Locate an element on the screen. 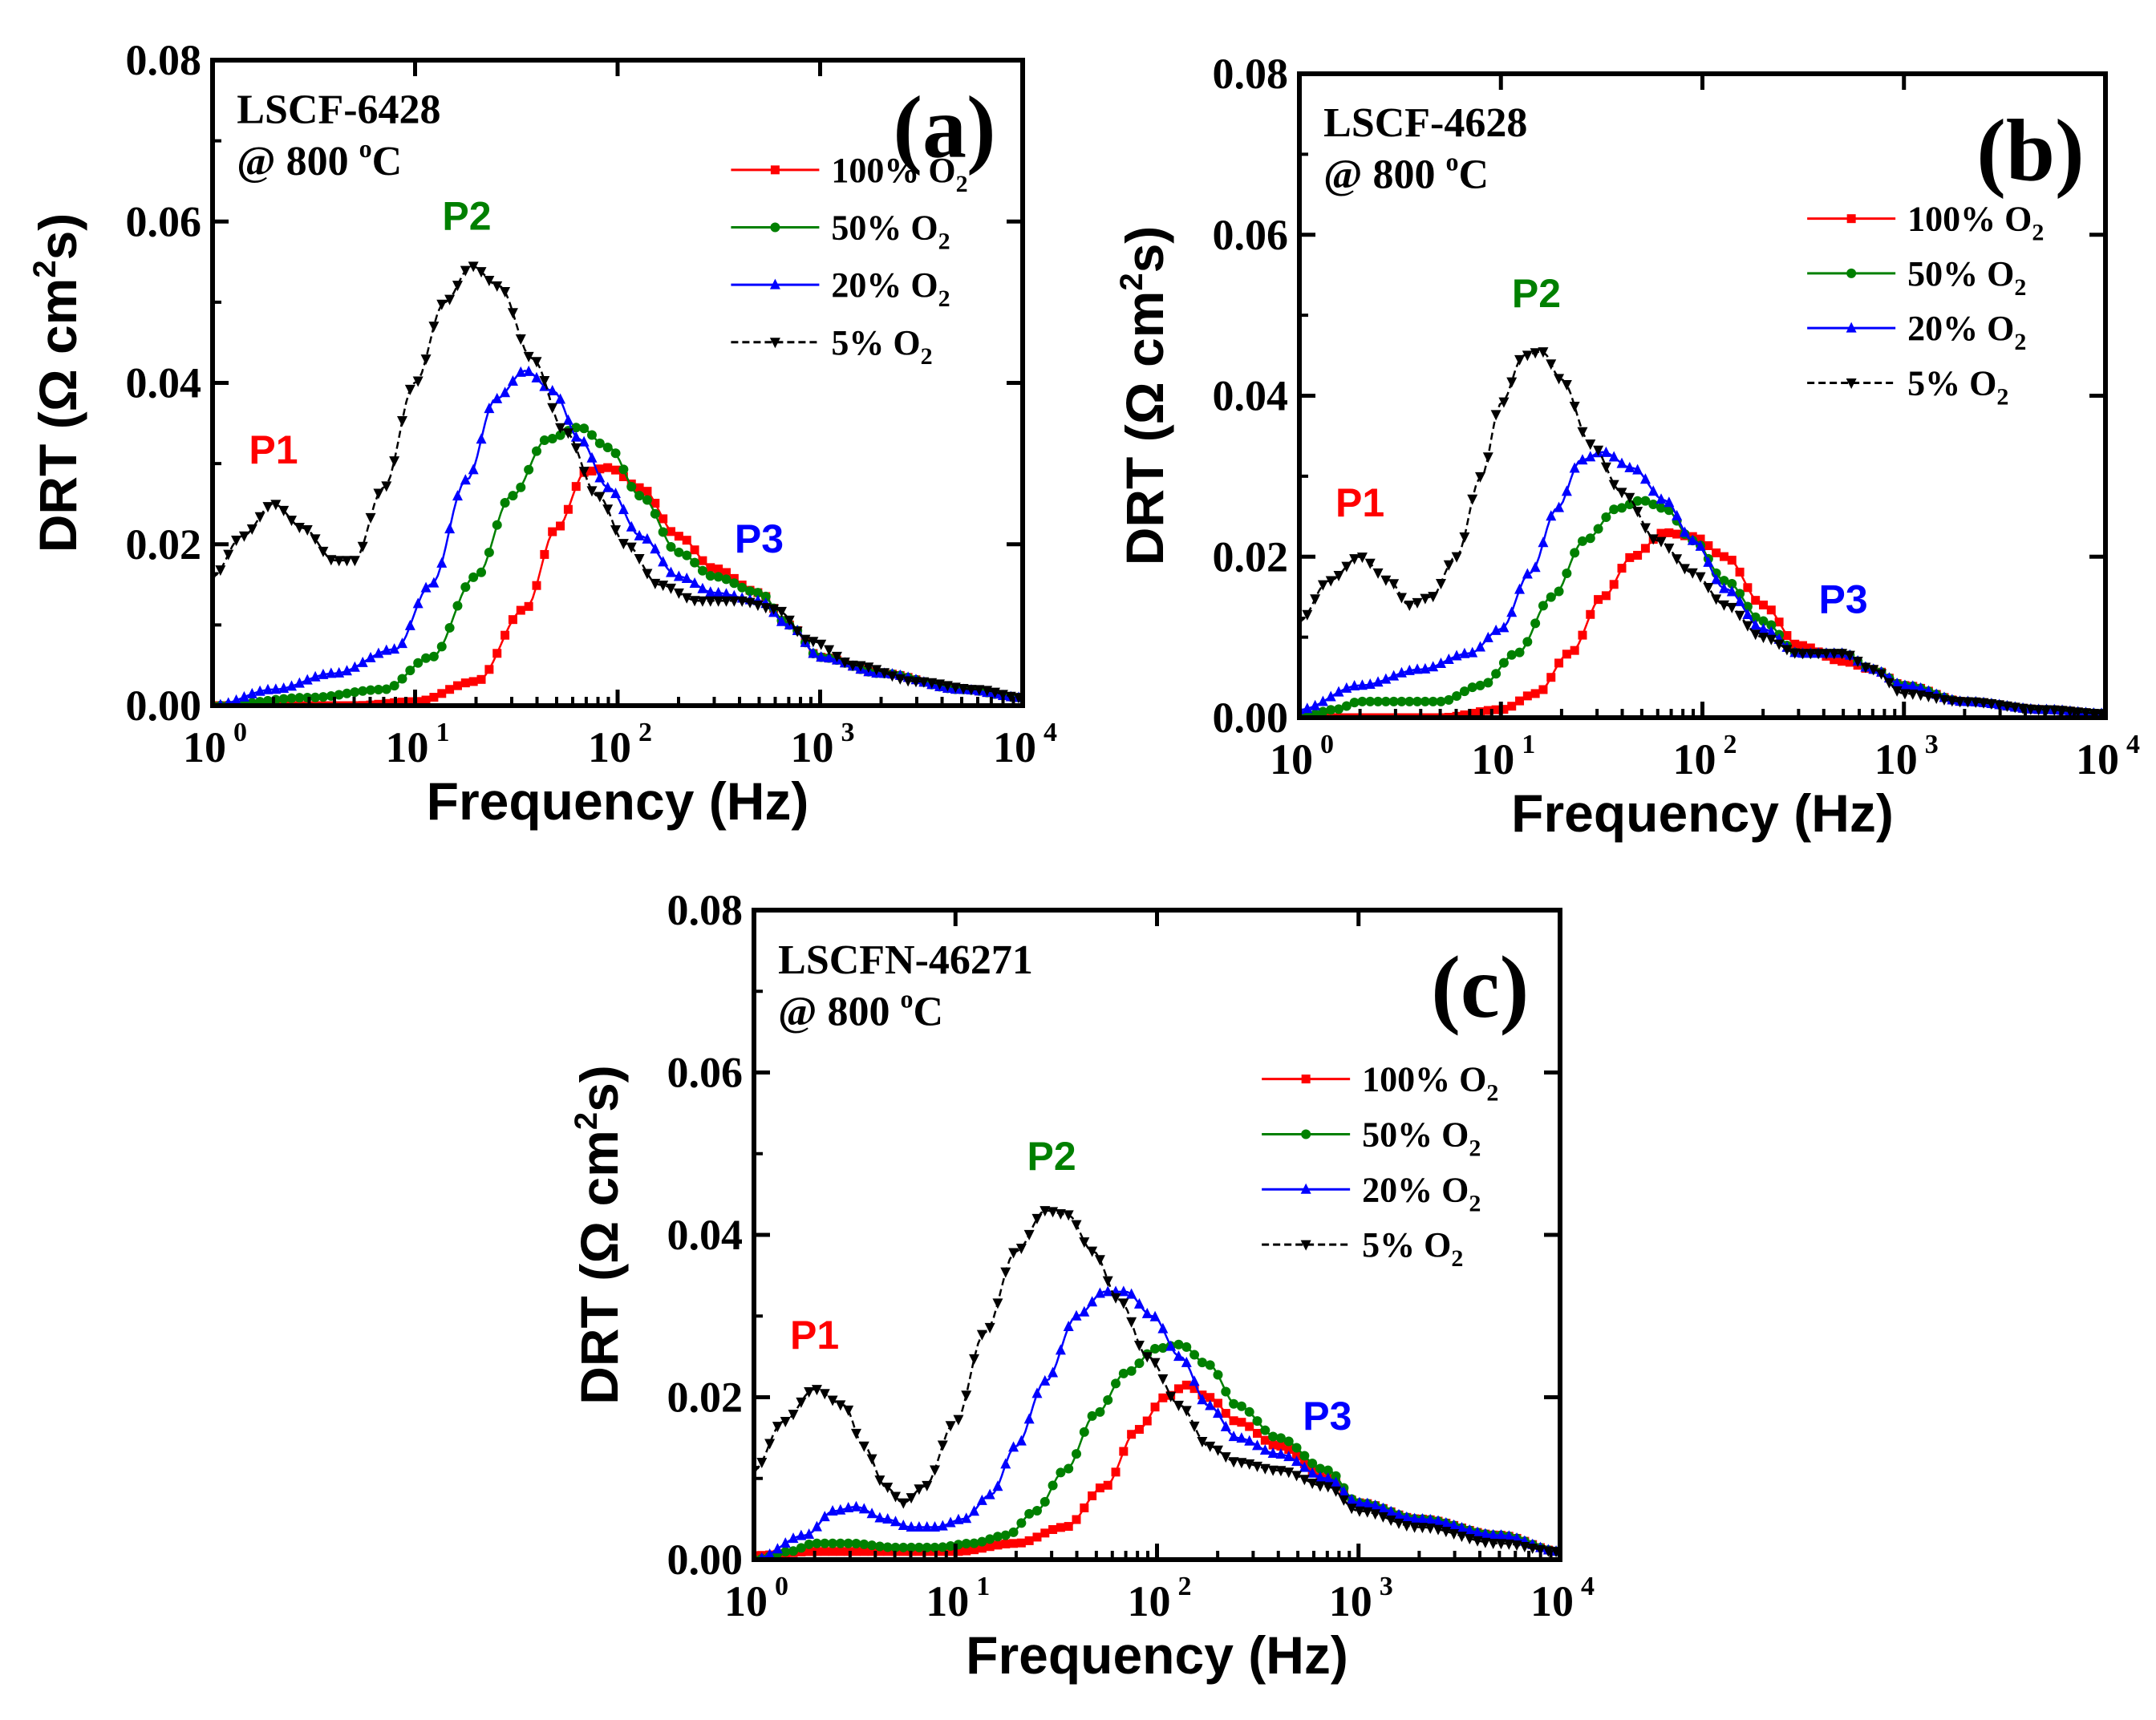  legend-label: 5% O2 is located at coordinates (881, 347).